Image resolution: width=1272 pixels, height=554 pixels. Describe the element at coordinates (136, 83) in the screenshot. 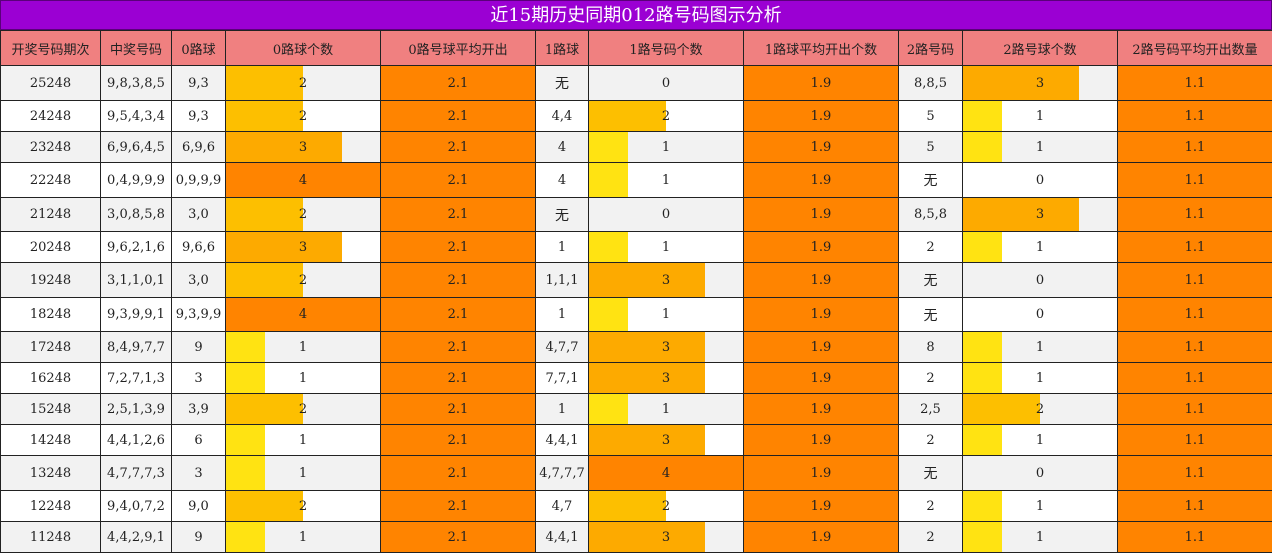

I see `numbers-cell: 9,8,3,8,5` at that location.